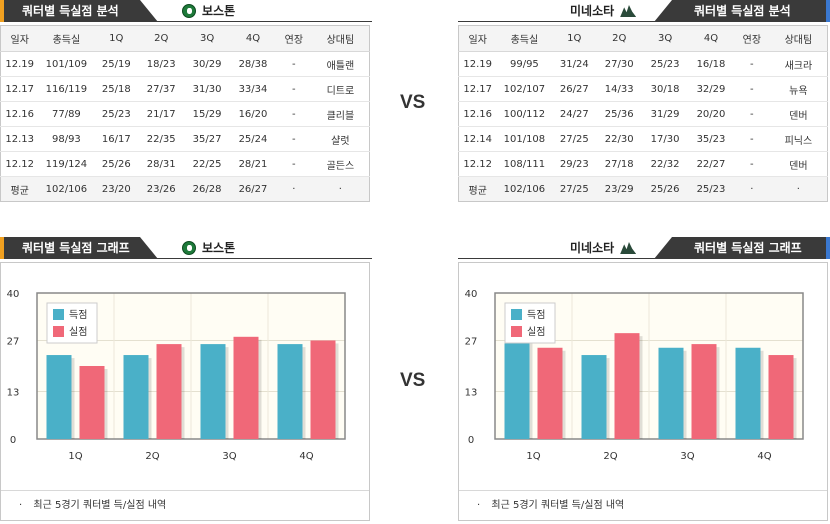 Image resolution: width=830 pixels, height=524 pixels. Describe the element at coordinates (798, 64) in the screenshot. I see `table-cell: 새크라` at that location.